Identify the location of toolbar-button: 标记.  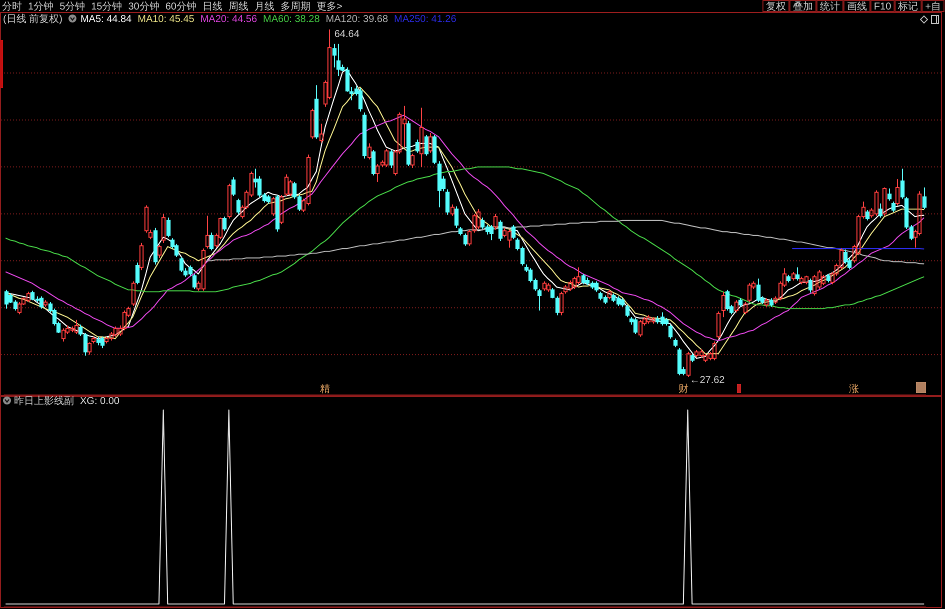
(908, 6).